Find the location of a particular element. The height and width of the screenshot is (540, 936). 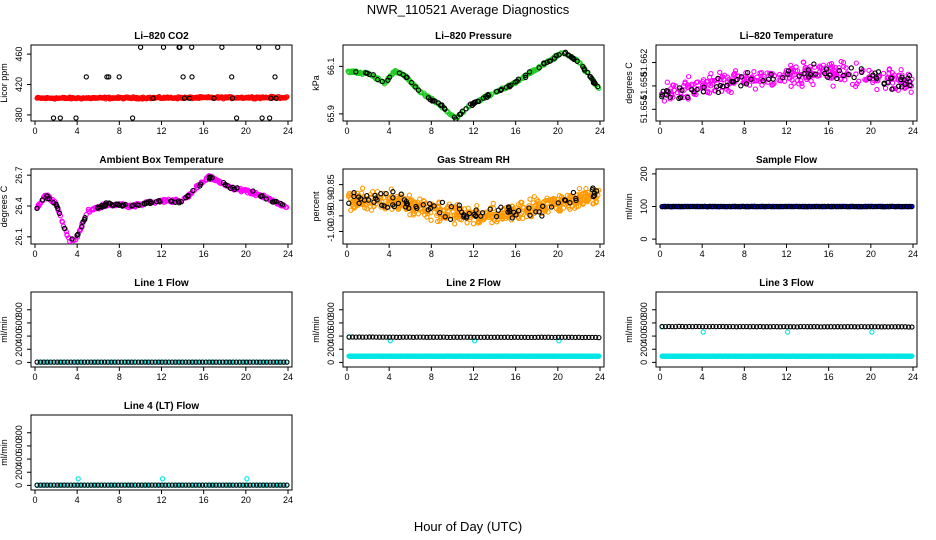

x-tick-label: 20 is located at coordinates (558, 254).